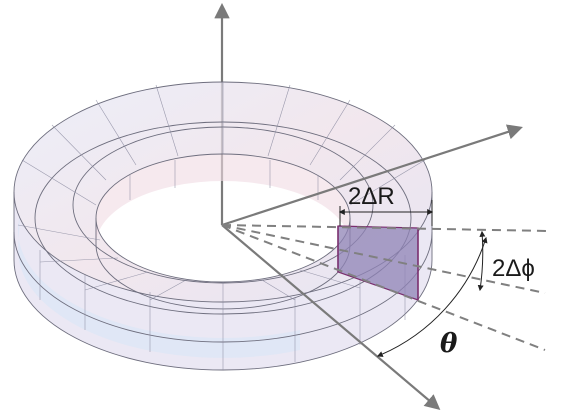 This screenshot has height=417, width=572. What do you see at coordinates (432, 296) in the screenshot?
I see `theta-arc` at bounding box center [432, 296].